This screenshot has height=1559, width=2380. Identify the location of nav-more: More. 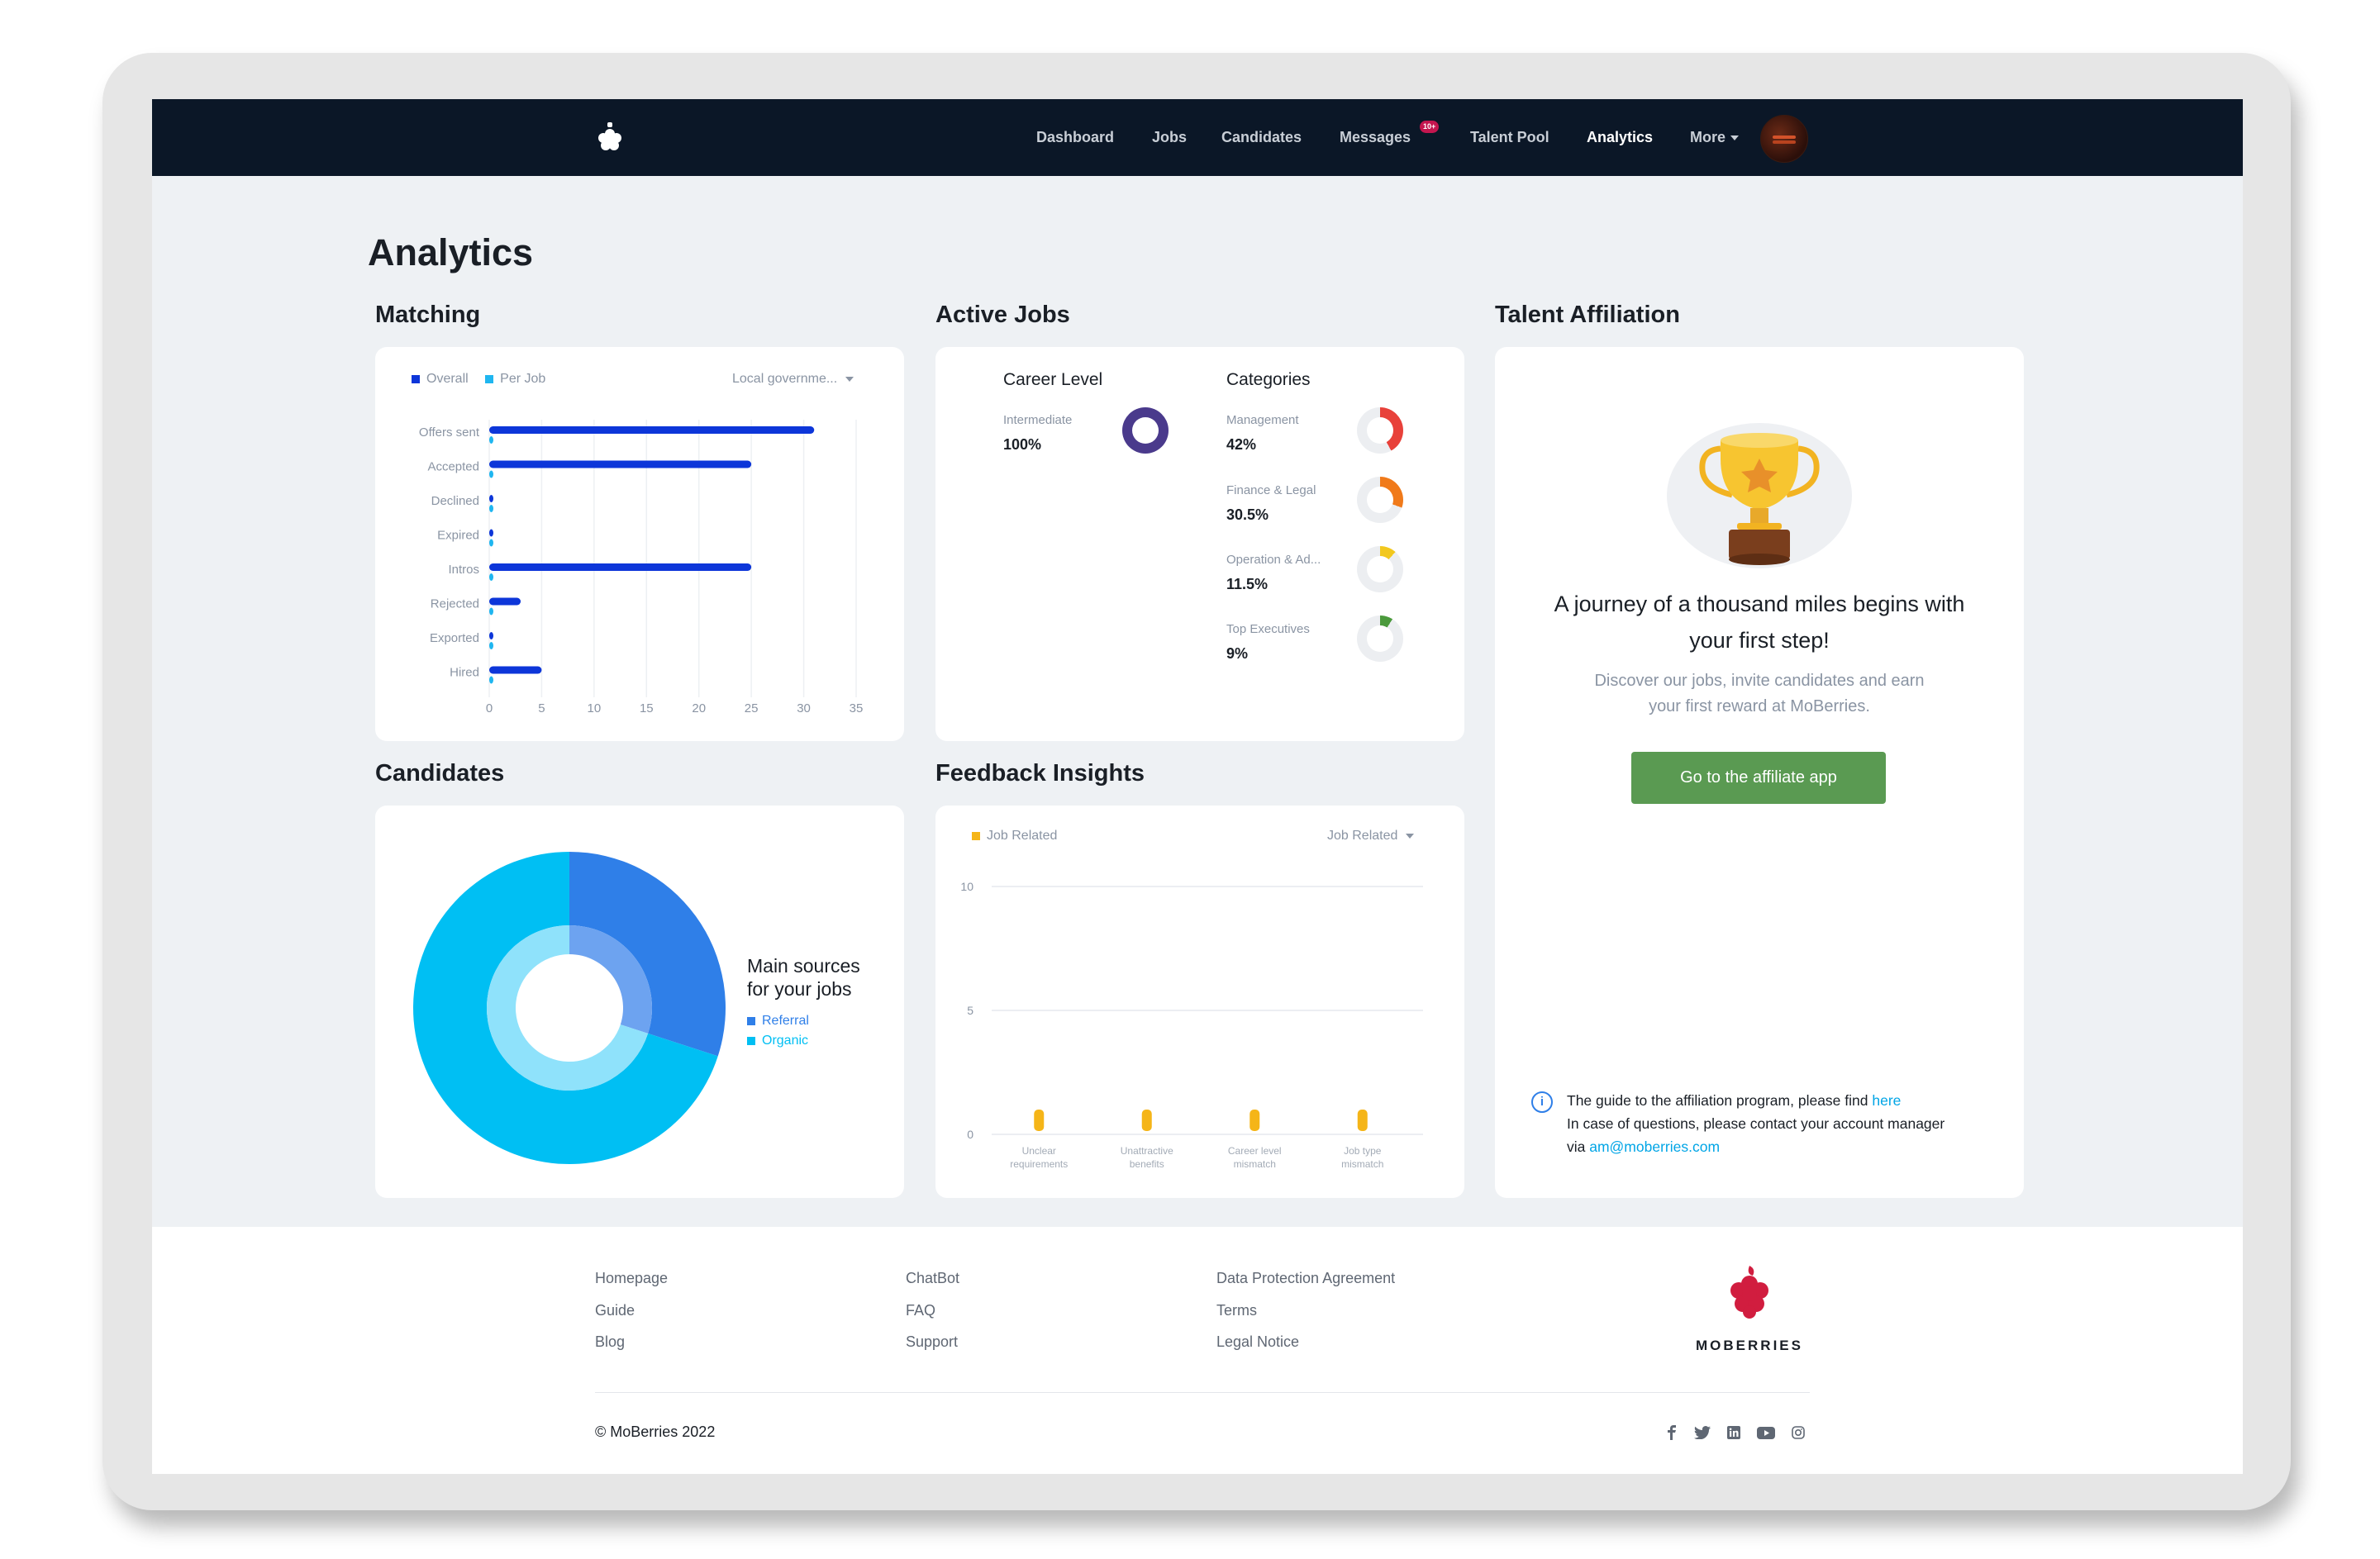
(1715, 137).